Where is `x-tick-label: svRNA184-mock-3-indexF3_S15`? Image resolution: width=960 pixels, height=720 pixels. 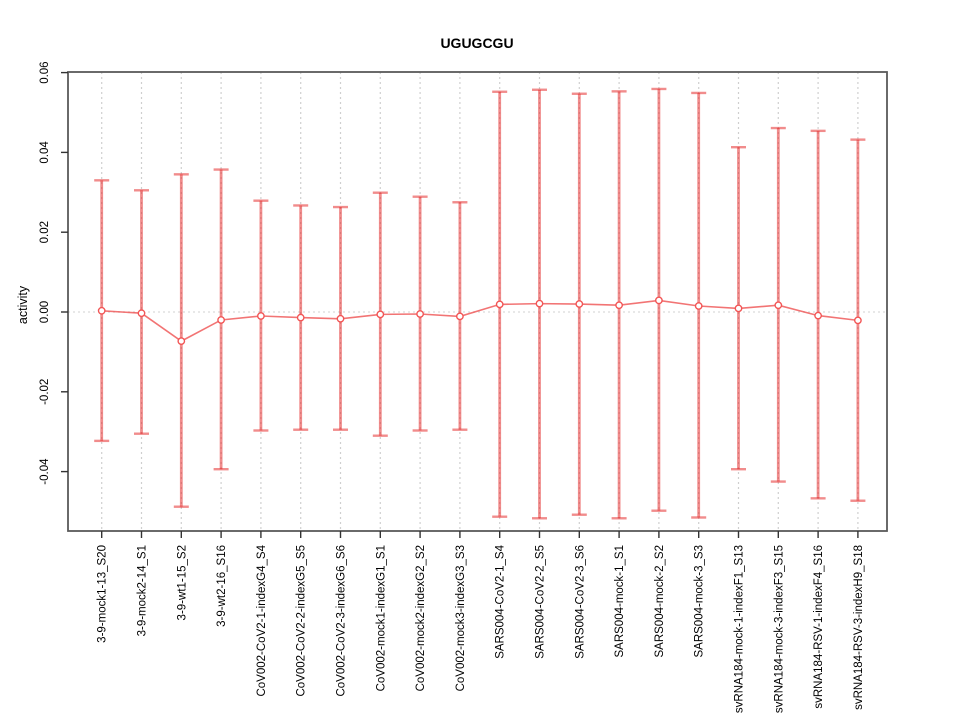 x-tick-label: svRNA184-mock-3-indexF3_S15 is located at coordinates (779, 629).